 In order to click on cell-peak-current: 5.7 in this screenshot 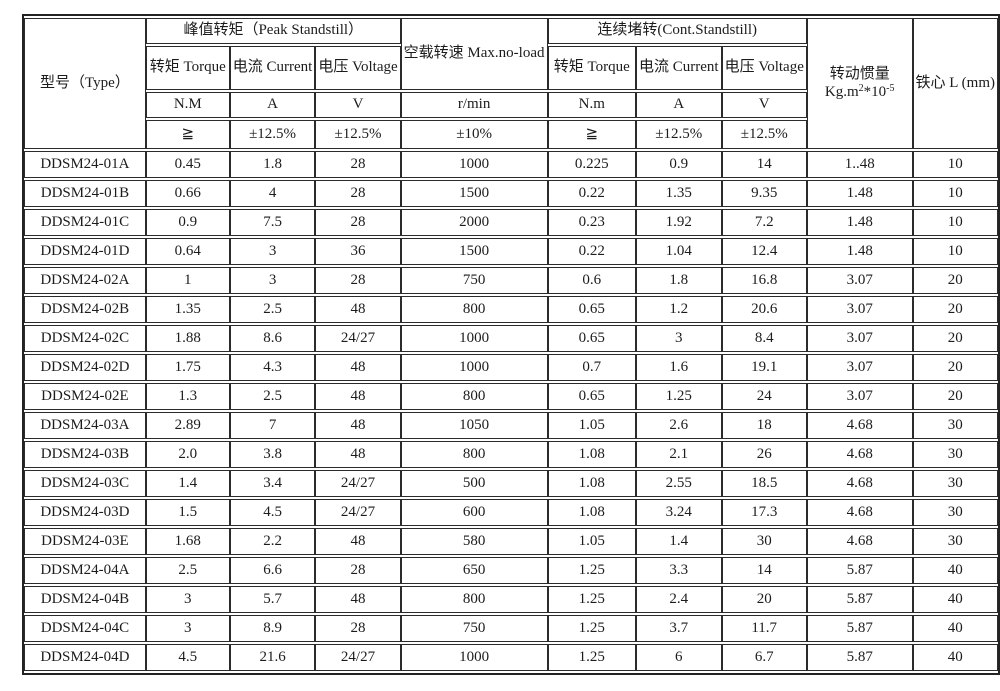, I will do `click(272, 599)`.